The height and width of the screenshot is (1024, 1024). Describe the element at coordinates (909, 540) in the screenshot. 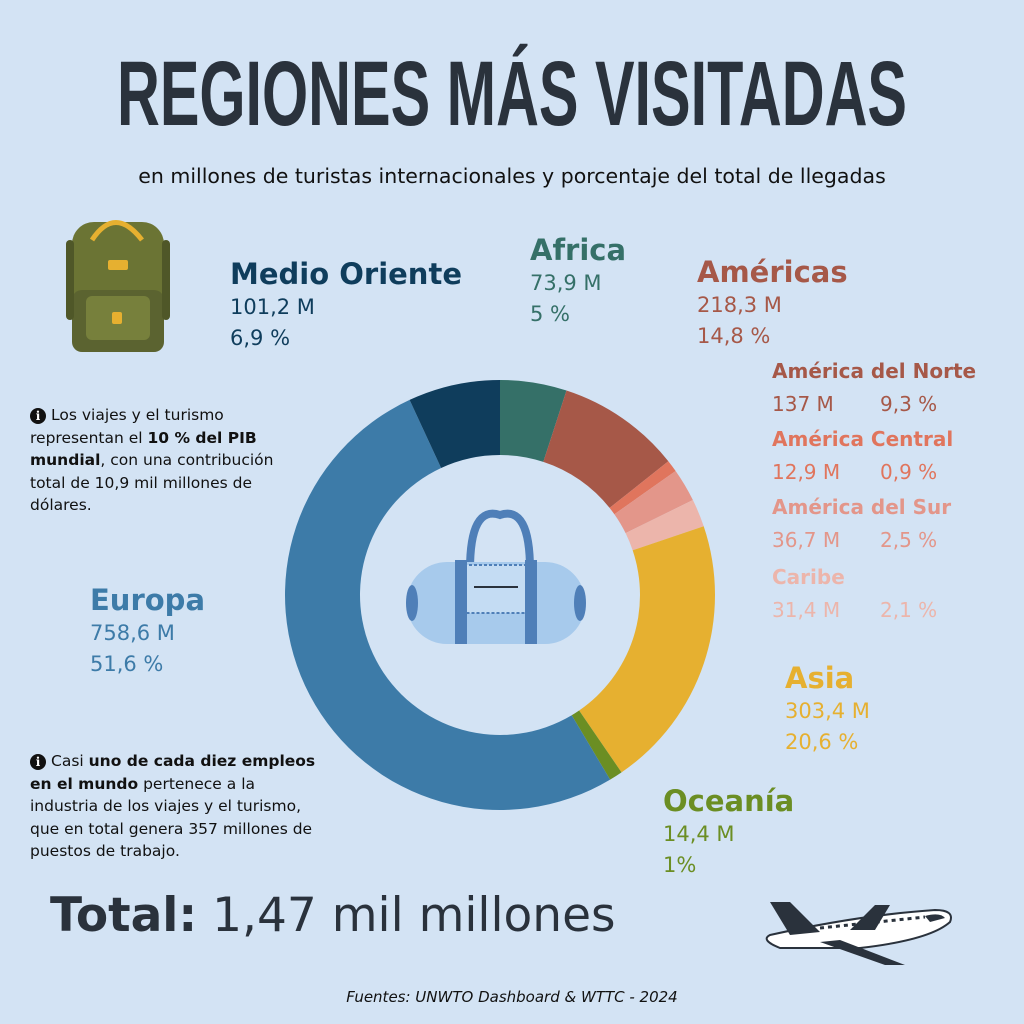

I see `label-percent: 2,5 %` at that location.